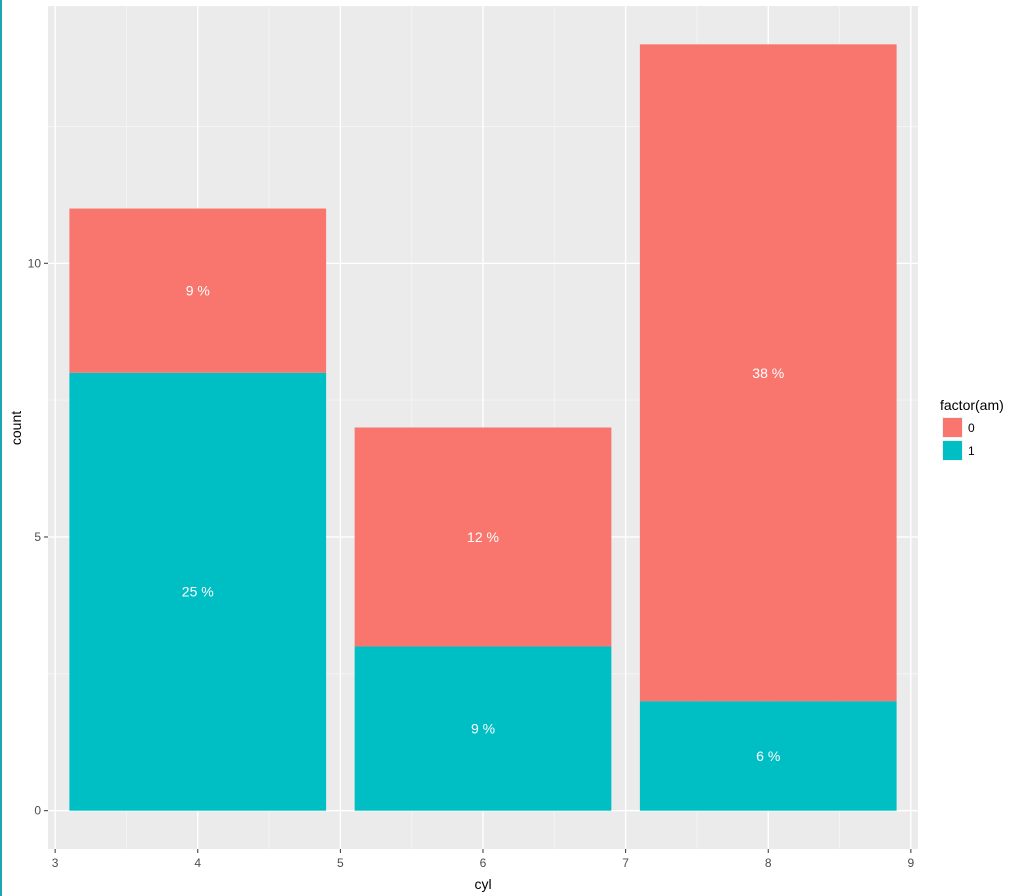  What do you see at coordinates (16, 428) in the screenshot?
I see `y-axis-title: count` at bounding box center [16, 428].